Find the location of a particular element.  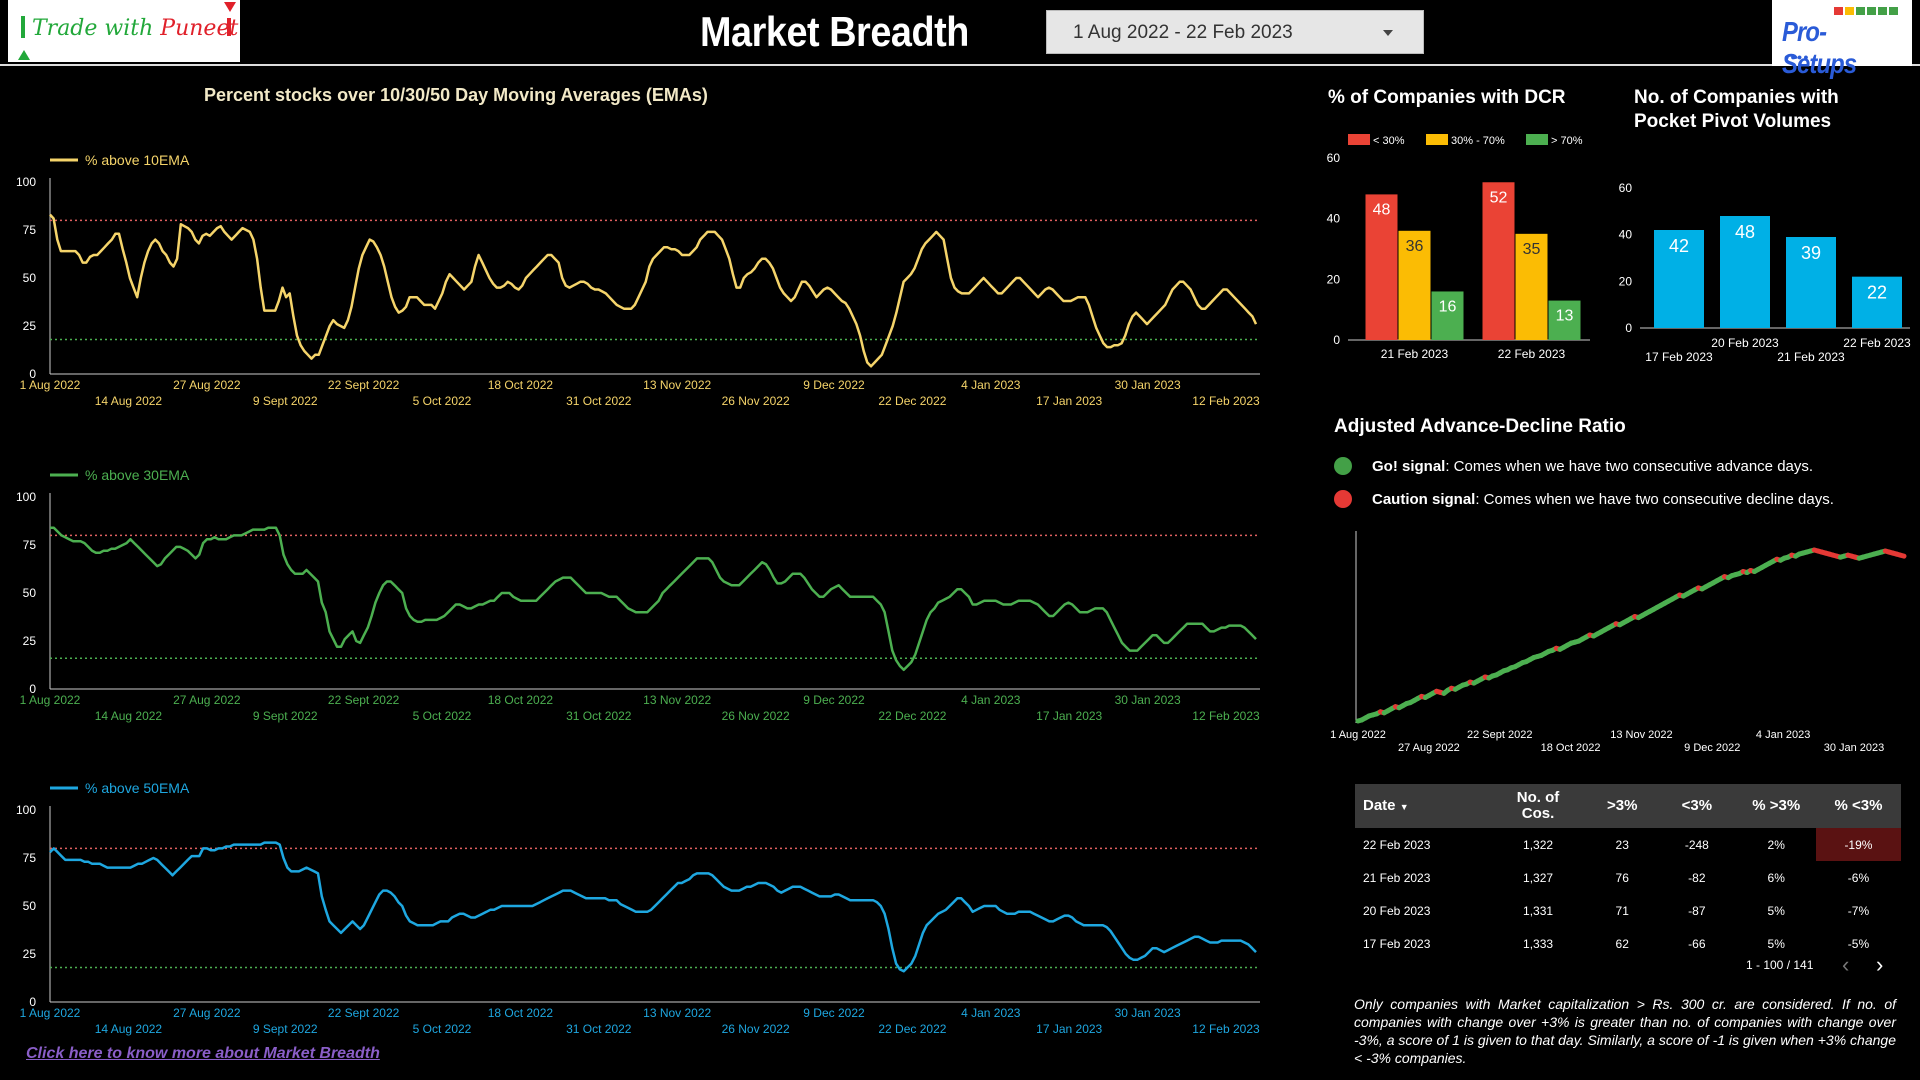

cell: -87 is located at coordinates (1697, 910).